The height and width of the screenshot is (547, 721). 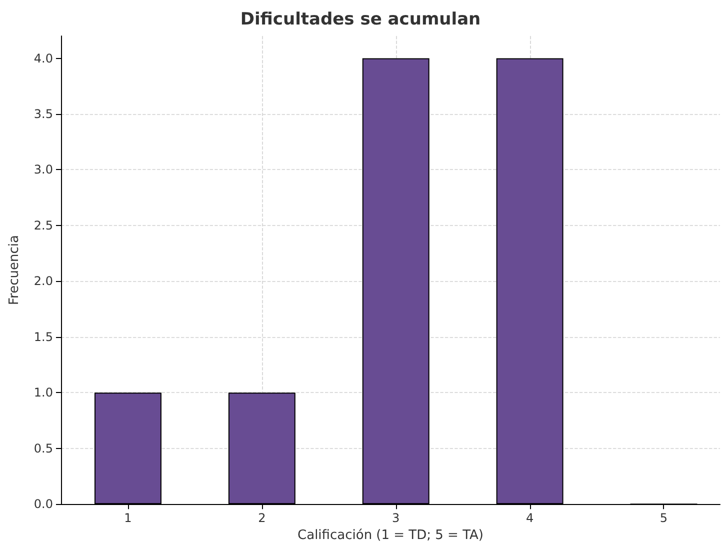 I want to click on y-tick-label: 1.5, so click(x=43, y=337).